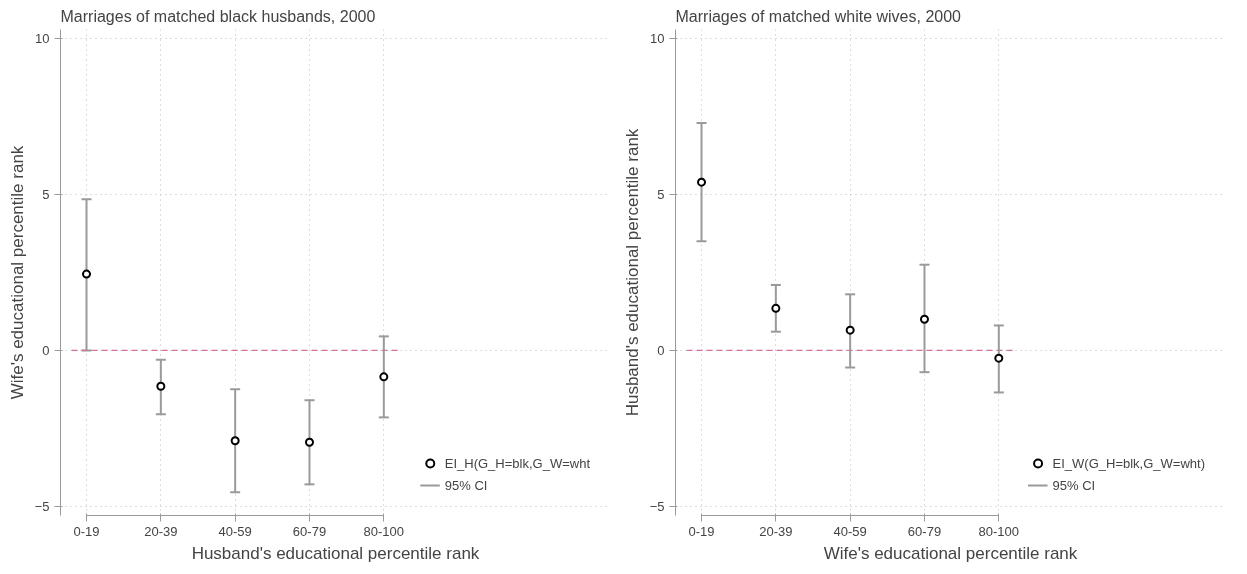  Describe the element at coordinates (335, 553) in the screenshot. I see `x-axis-title: Husband's educational percentile rank` at that location.